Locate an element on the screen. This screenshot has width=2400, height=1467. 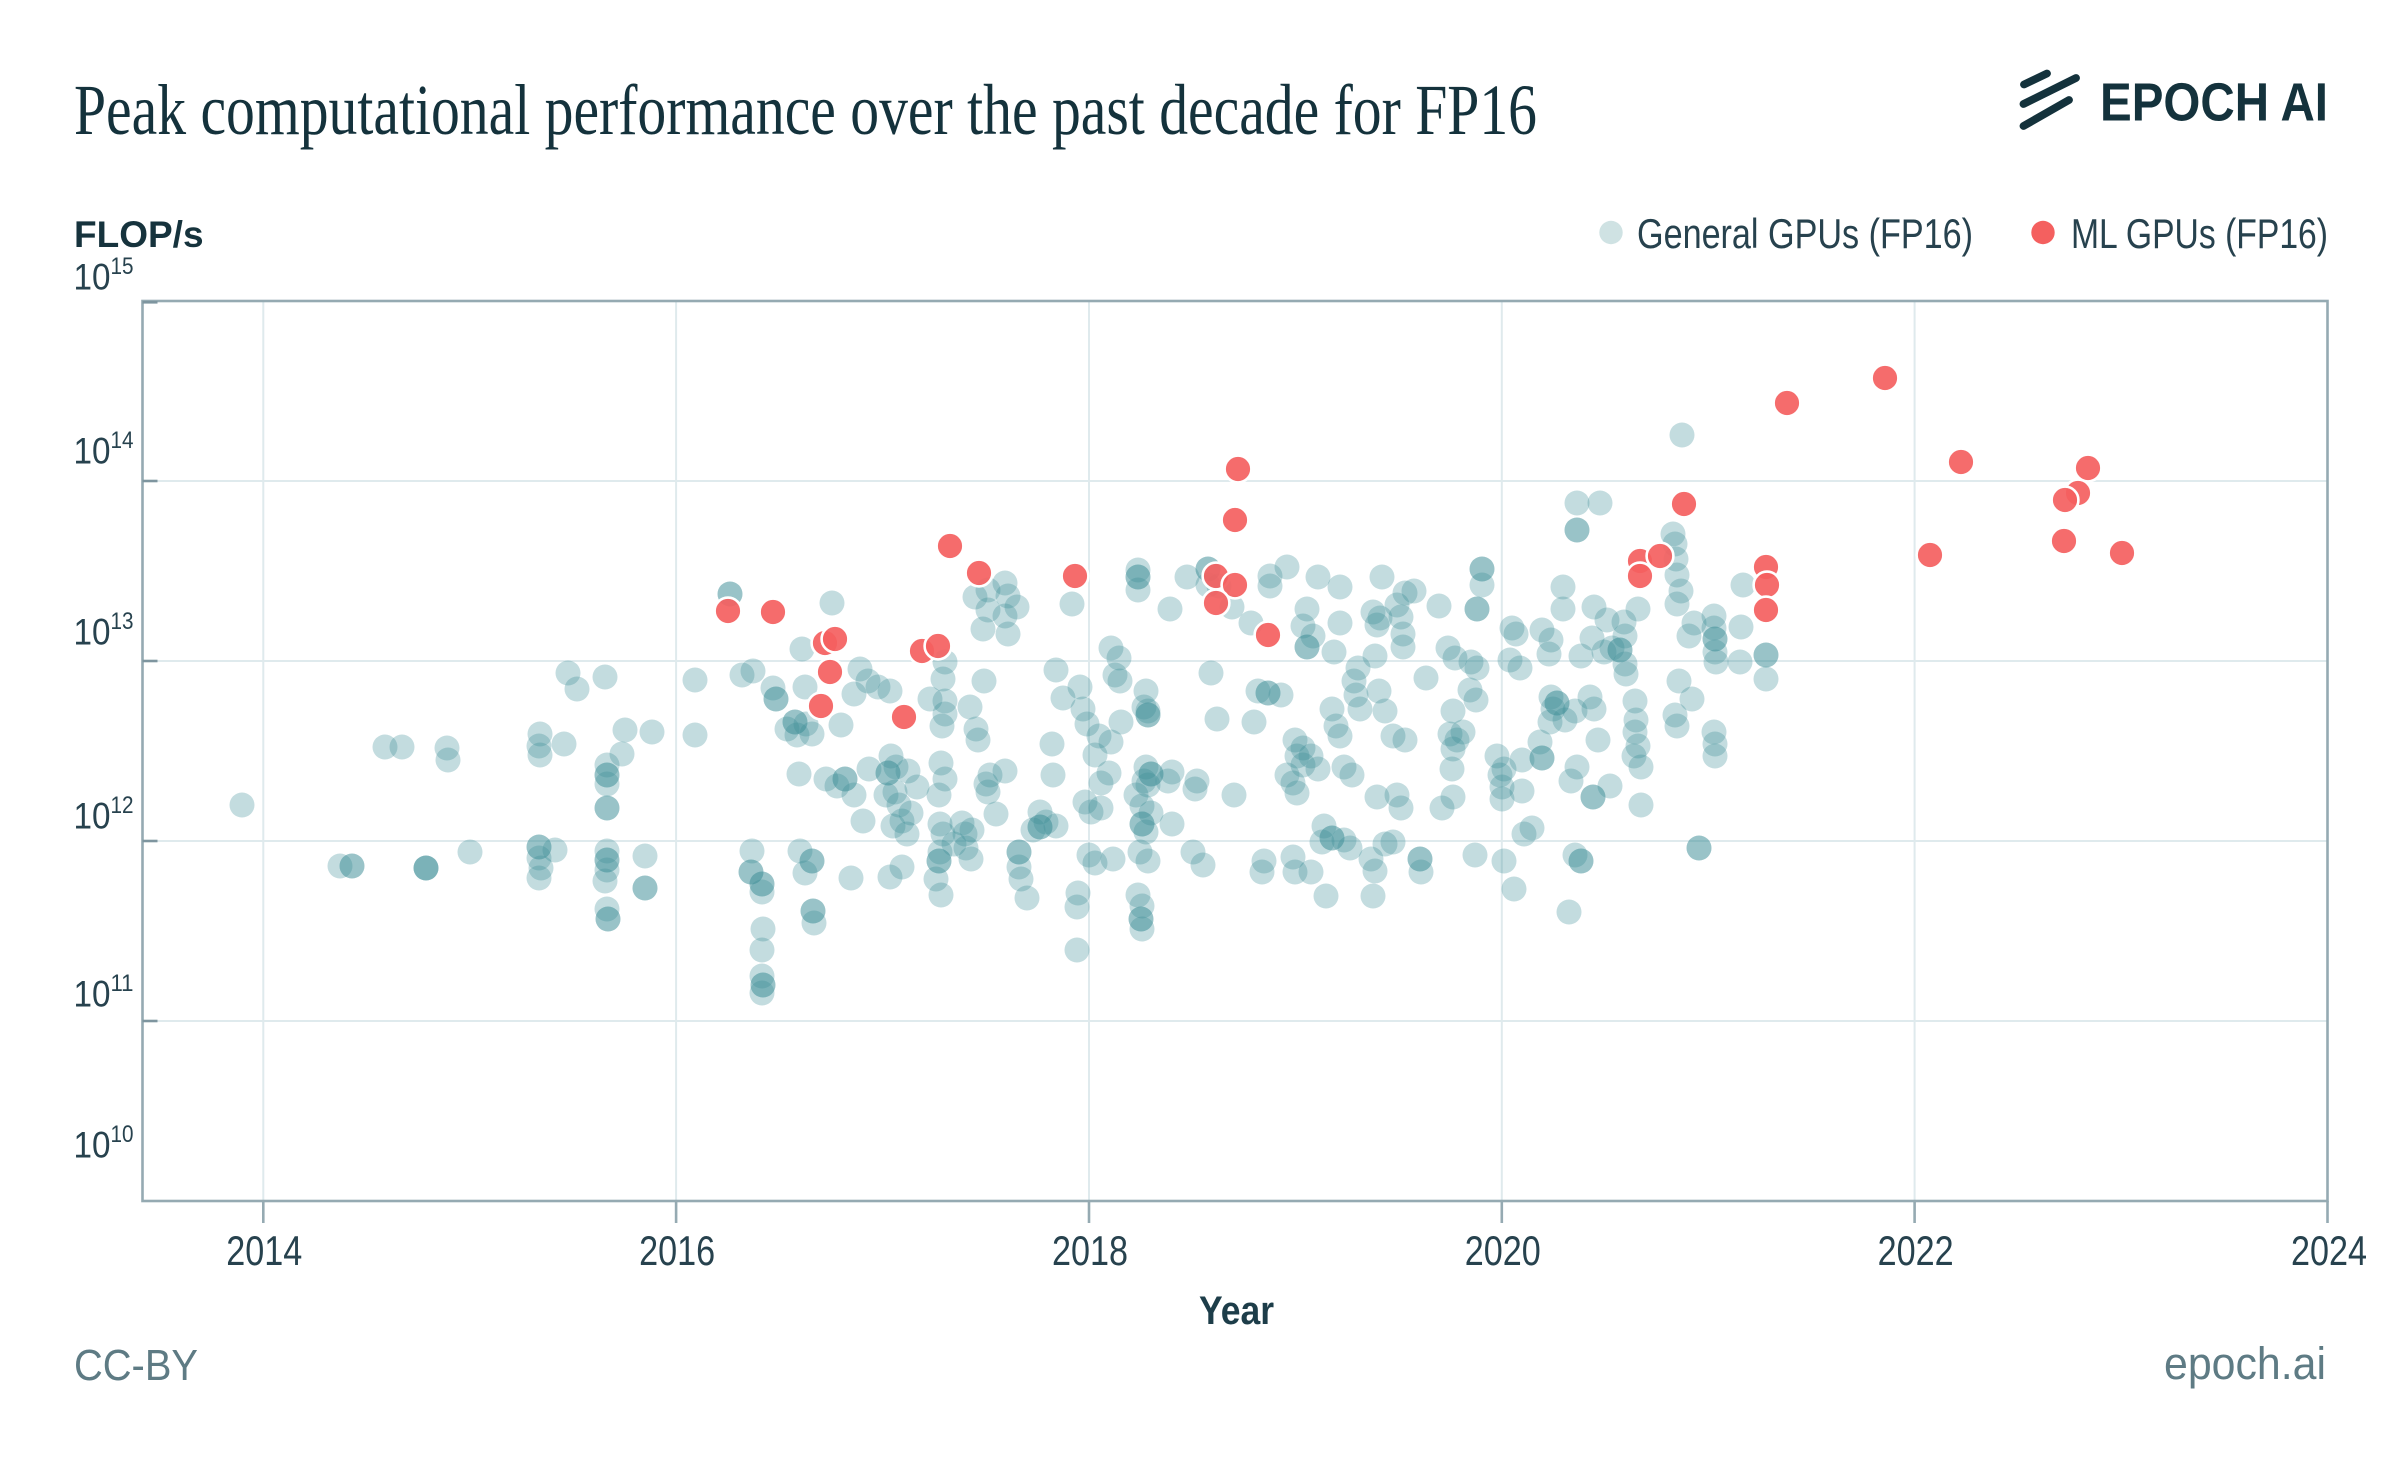
svg-text: 12 is located at coordinates (122, 805).